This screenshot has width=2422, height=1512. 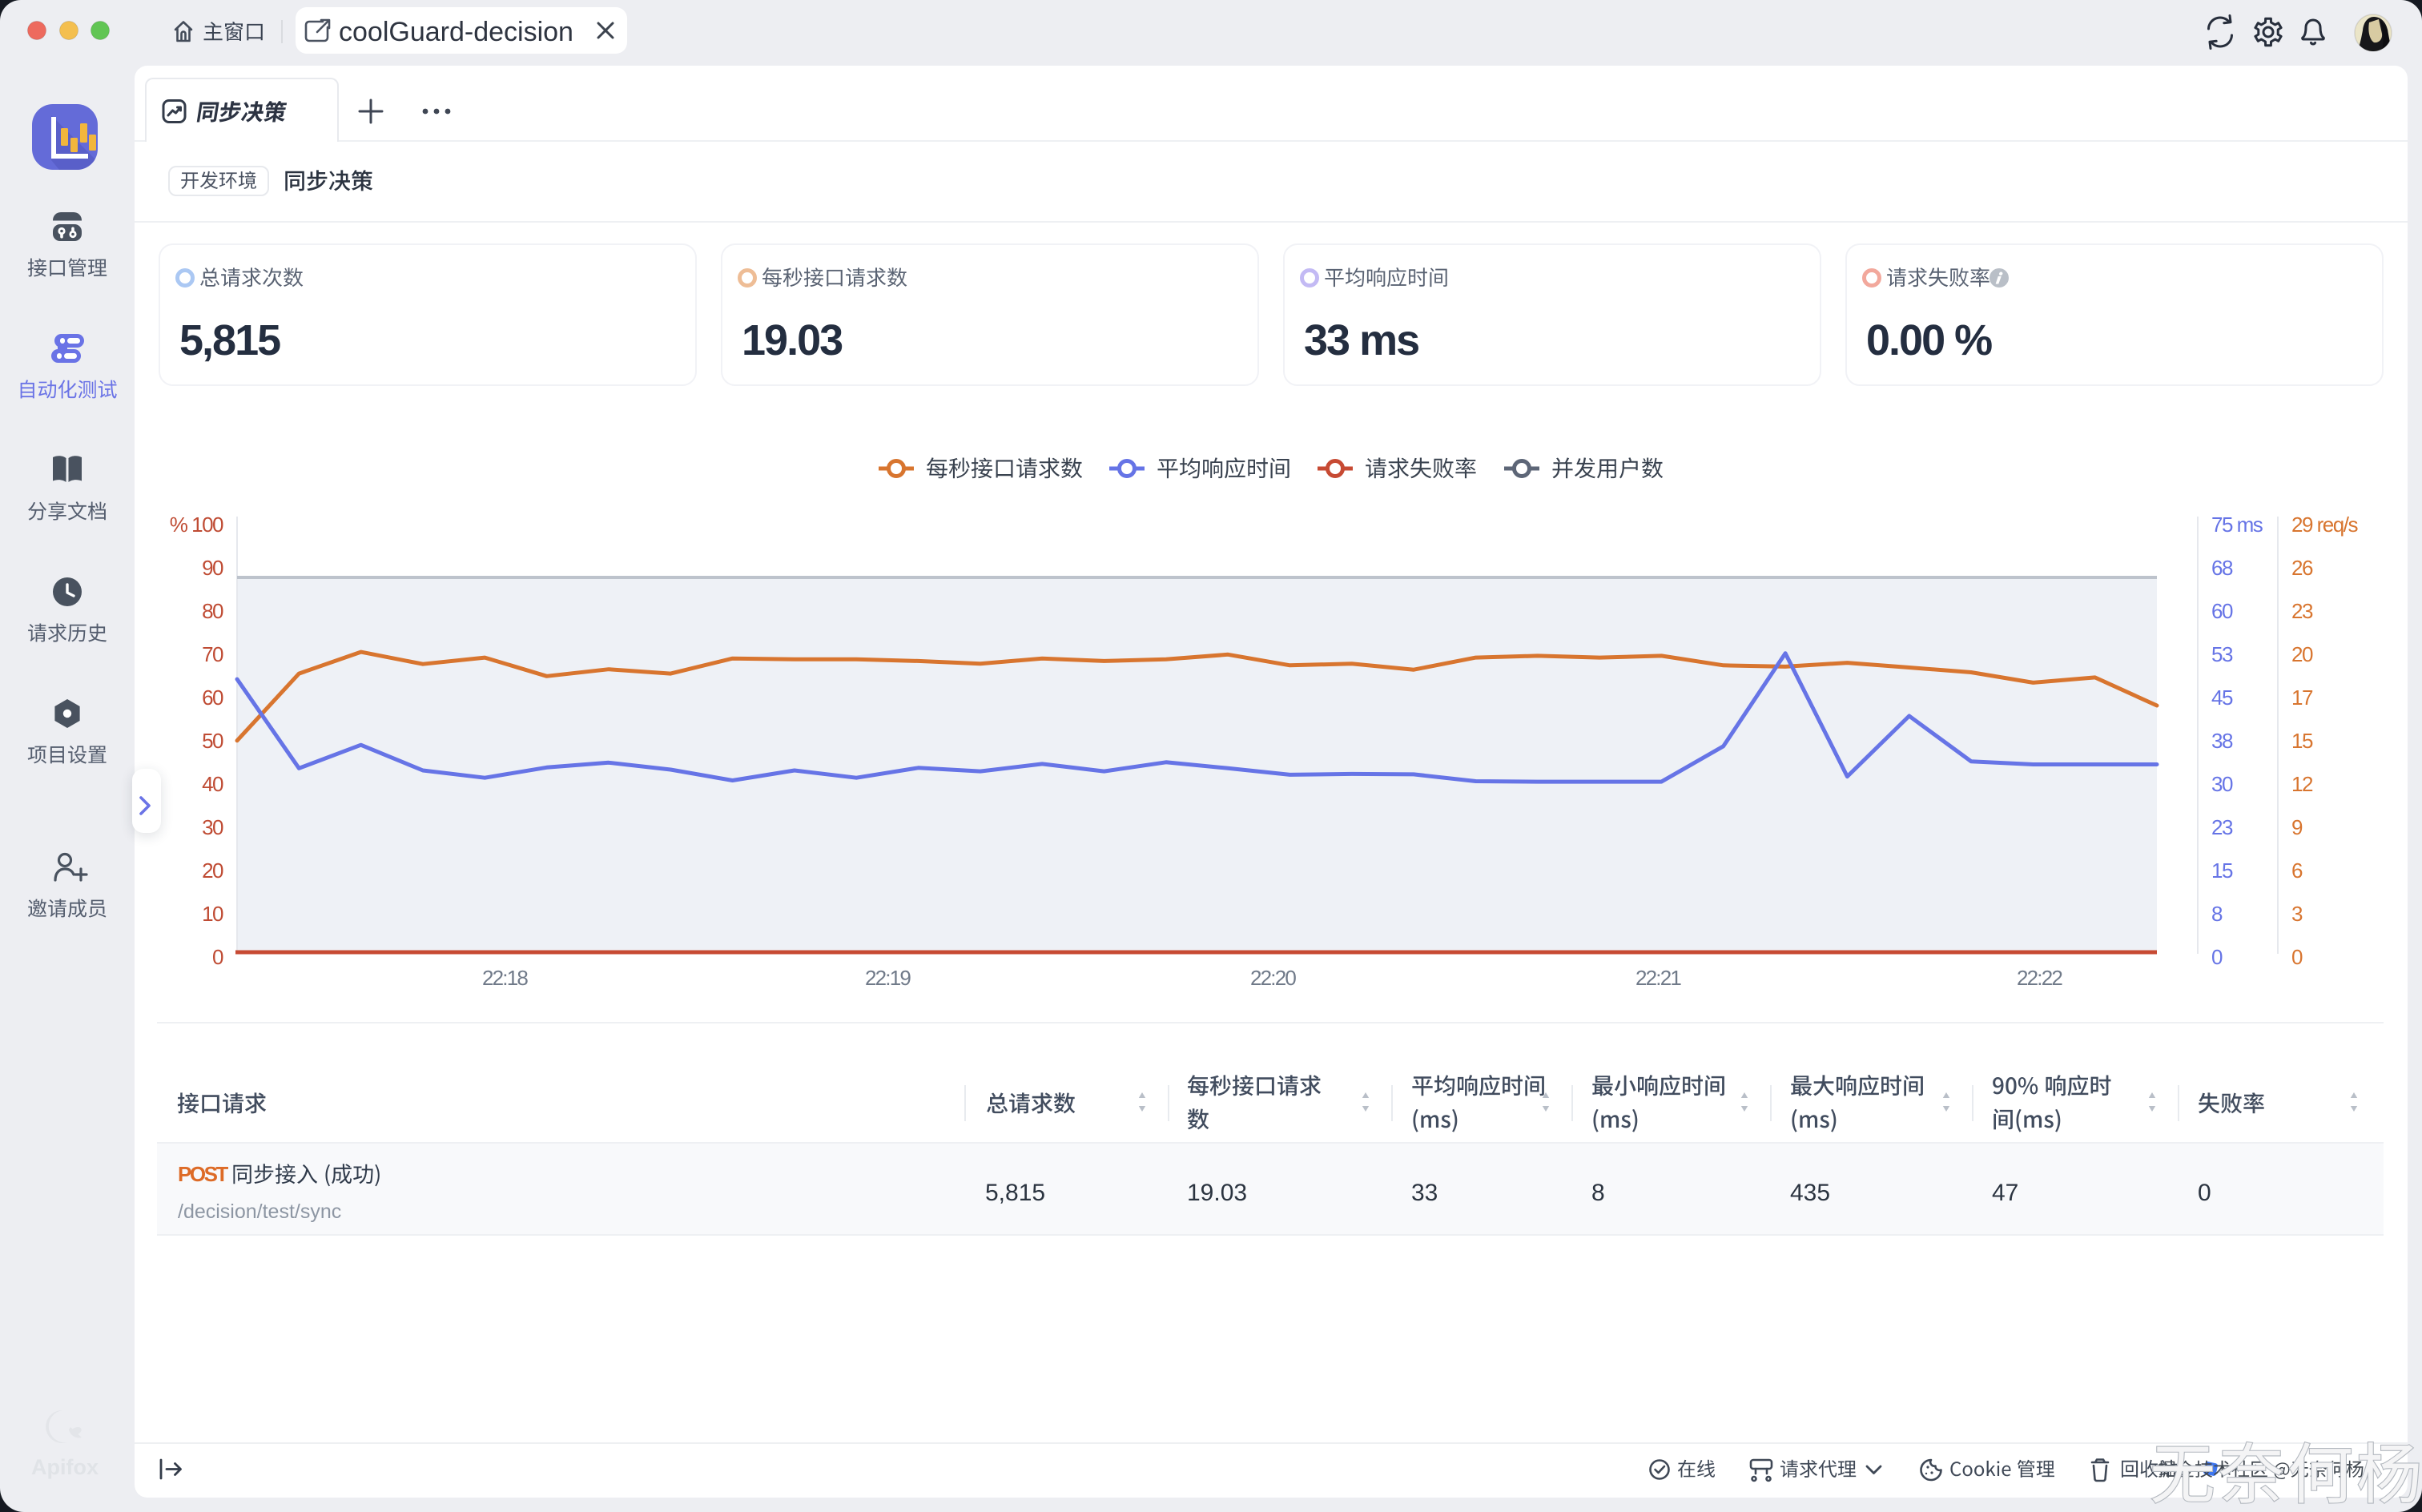 I want to click on svg-text: 22:22, so click(x=2040, y=978).